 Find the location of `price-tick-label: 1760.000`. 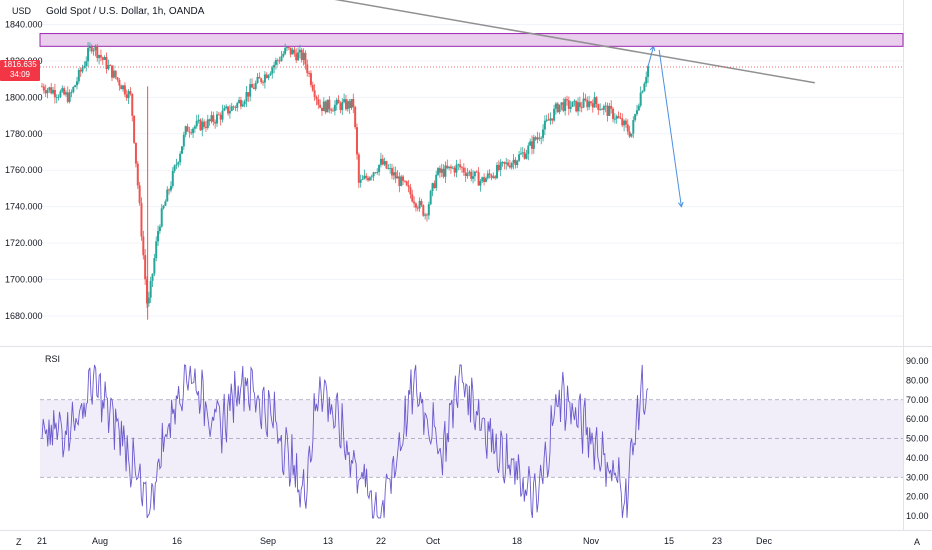

price-tick-label: 1760.000 is located at coordinates (24, 170).